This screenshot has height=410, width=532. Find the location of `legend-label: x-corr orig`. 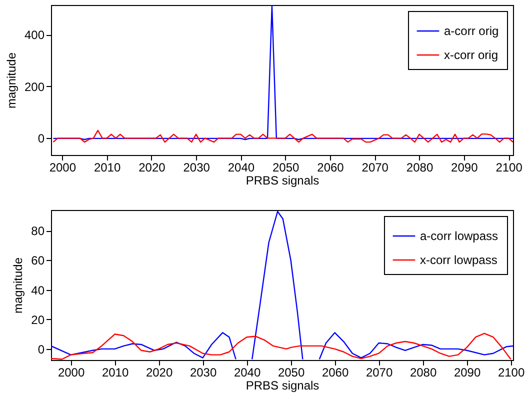

legend-label: x-corr orig is located at coordinates (471, 55).